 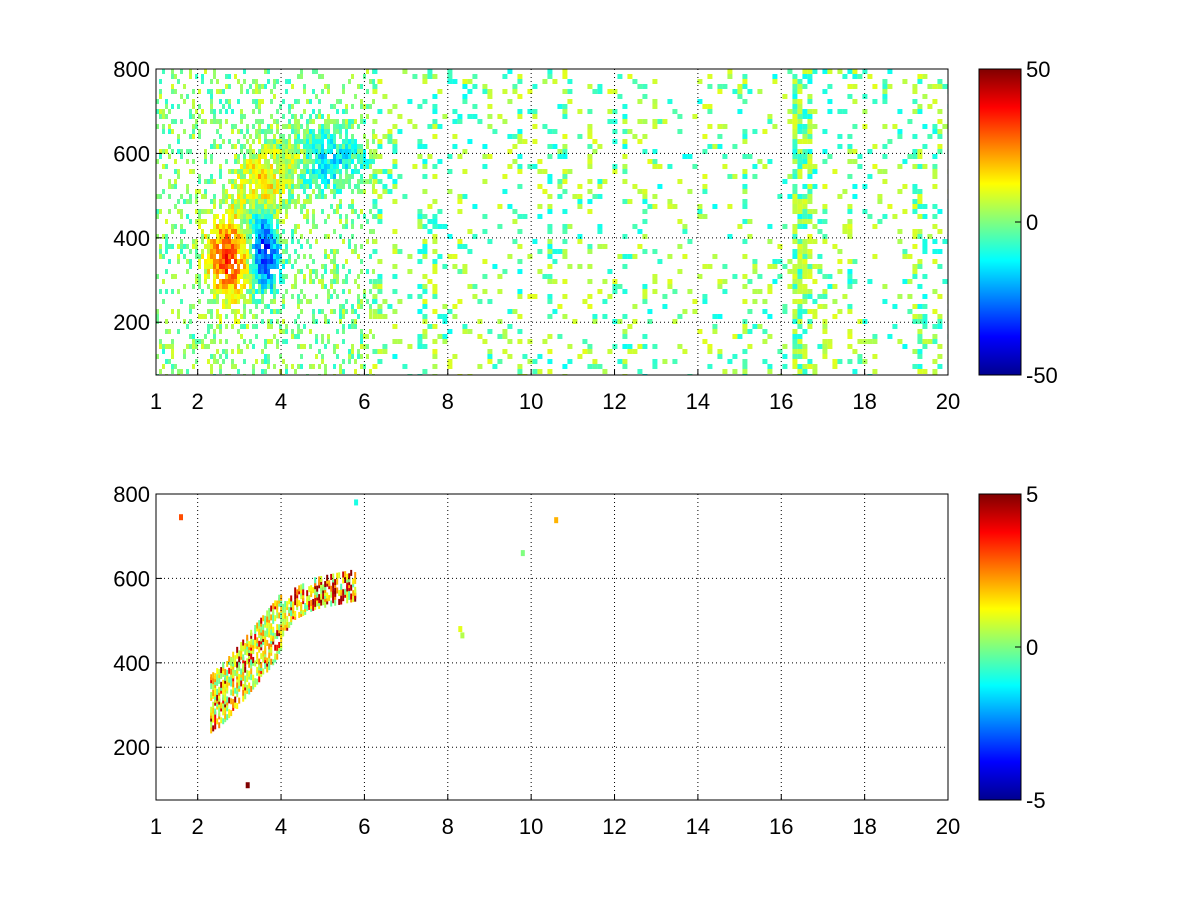 I want to click on top-cell-2030, so click(x=435, y=236).